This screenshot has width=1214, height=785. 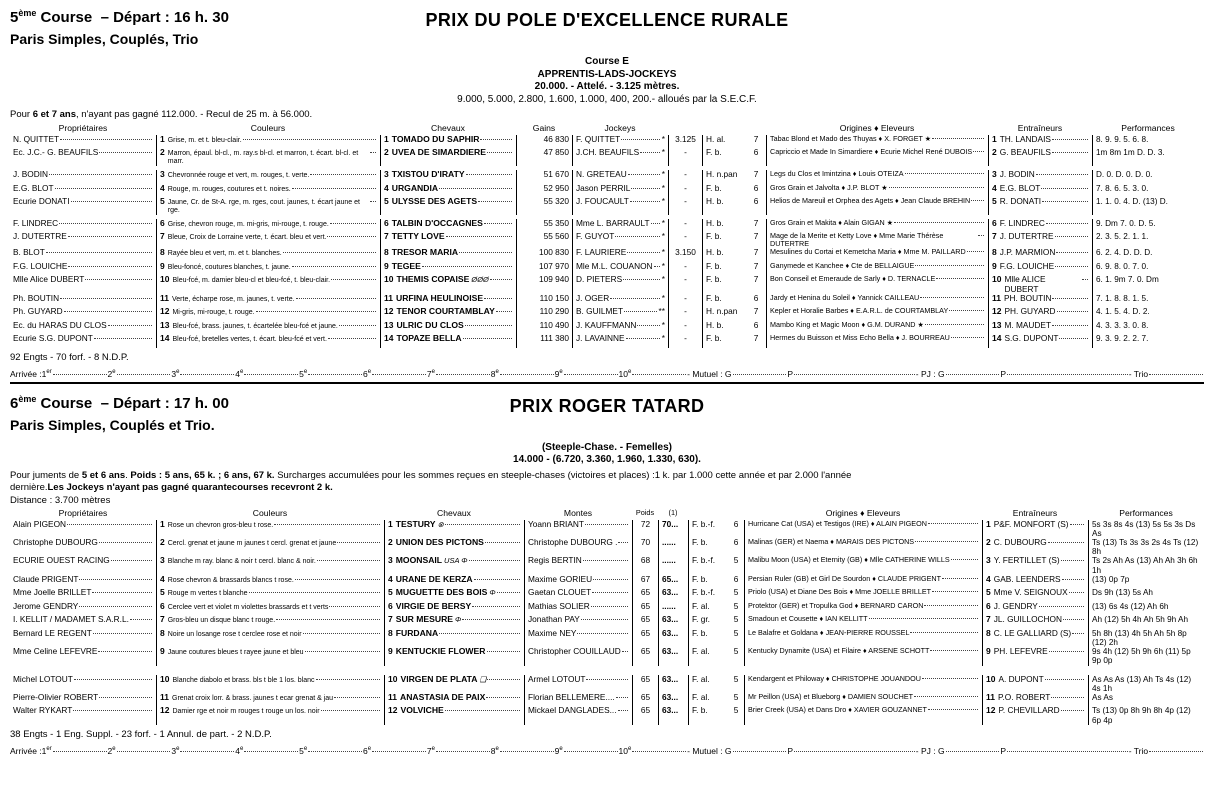 What do you see at coordinates (454, 595) in the screenshot?
I see `horse-cell: 5 MUGUETTE DES BOIS Φ` at bounding box center [454, 595].